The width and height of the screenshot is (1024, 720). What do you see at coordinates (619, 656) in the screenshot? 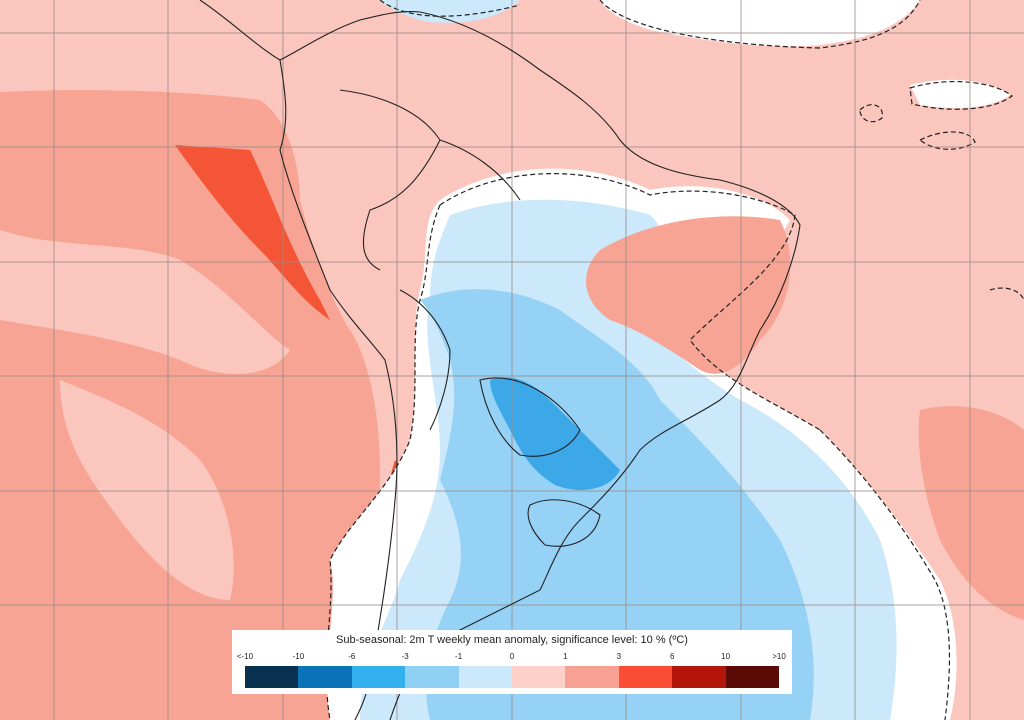
I see `legend-tick-label: 3` at bounding box center [619, 656].